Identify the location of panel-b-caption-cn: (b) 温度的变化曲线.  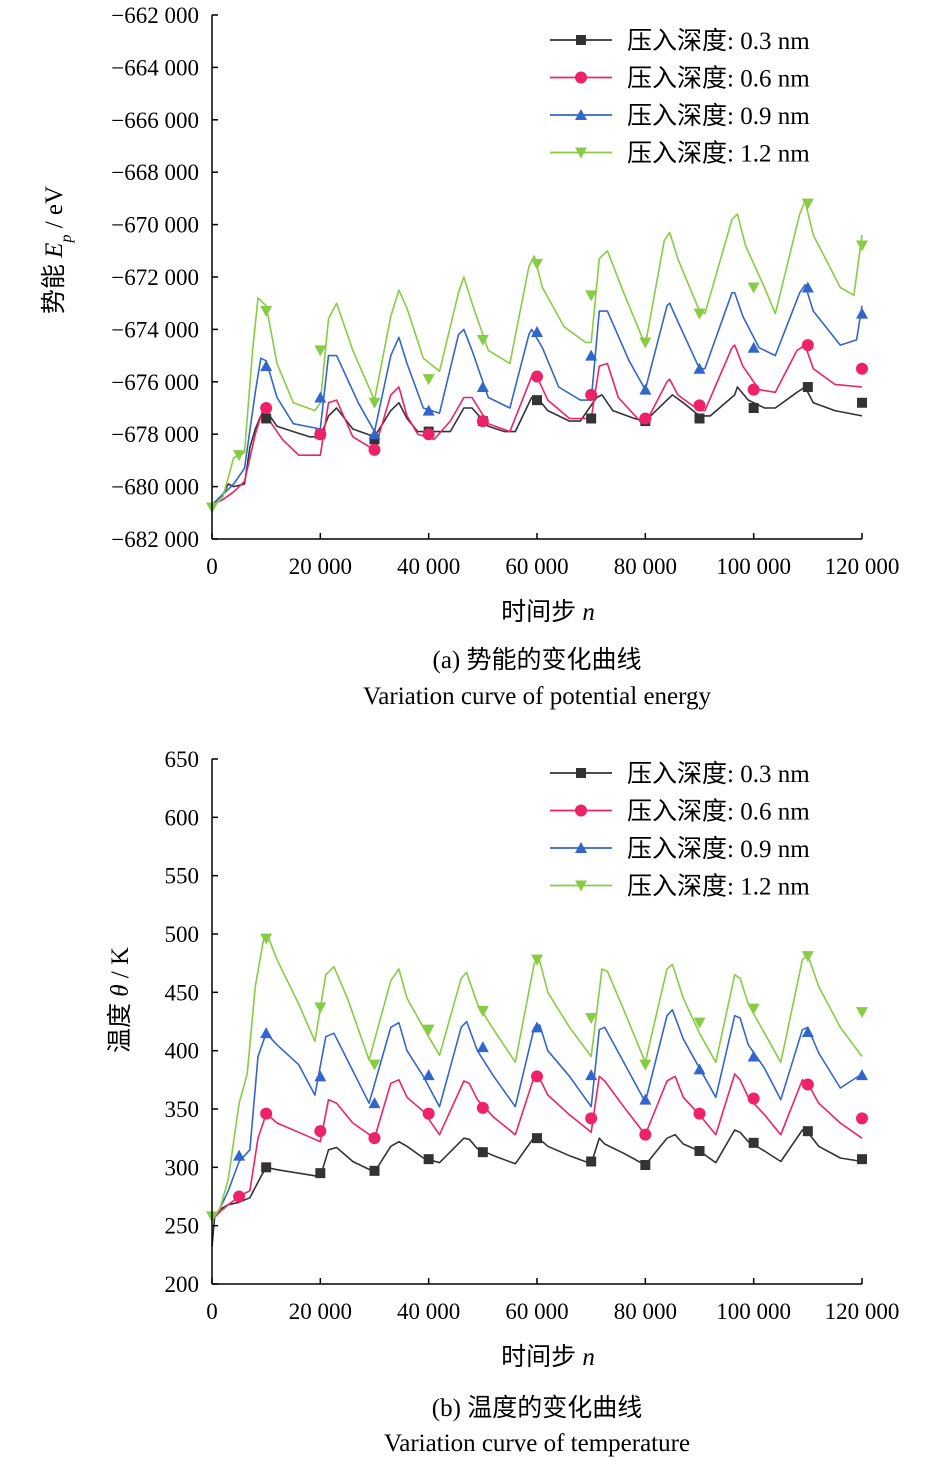
(537, 1408).